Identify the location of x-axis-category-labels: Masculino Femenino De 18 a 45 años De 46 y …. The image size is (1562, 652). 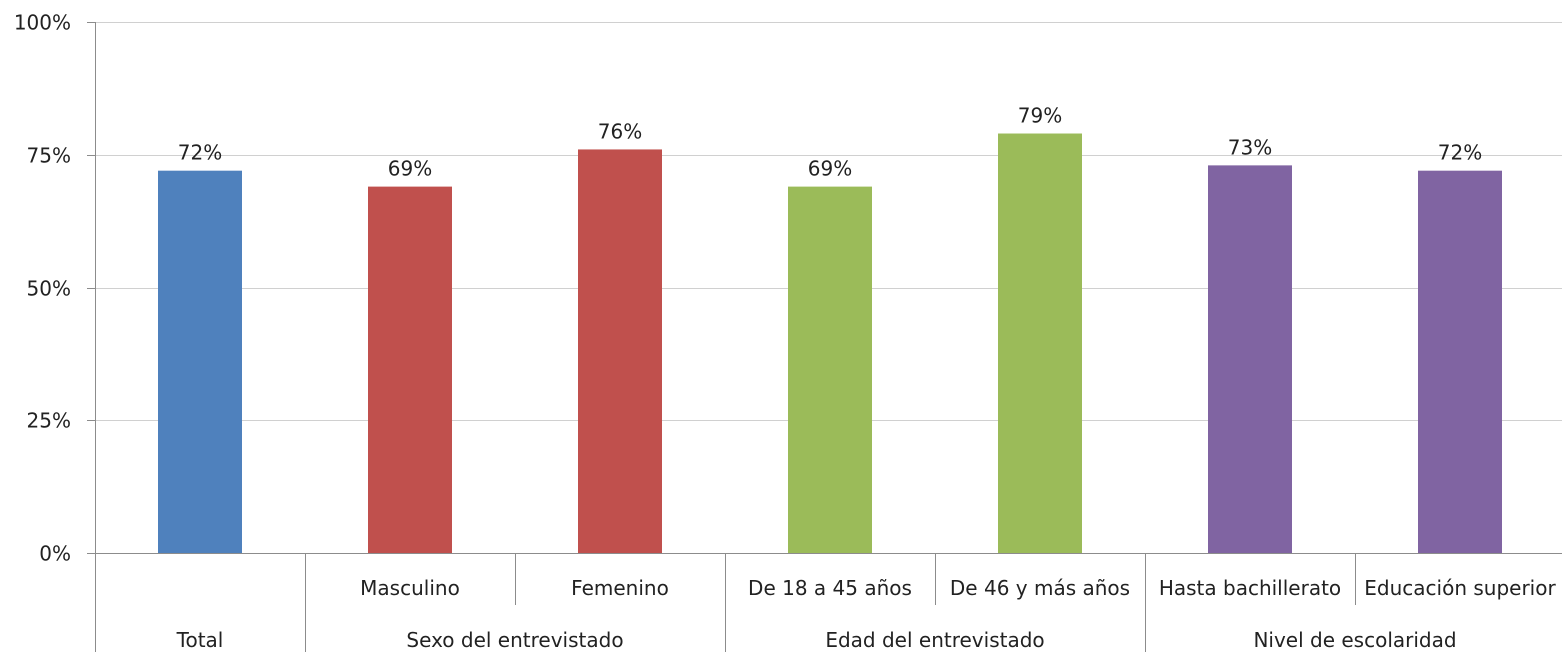
(866, 614).